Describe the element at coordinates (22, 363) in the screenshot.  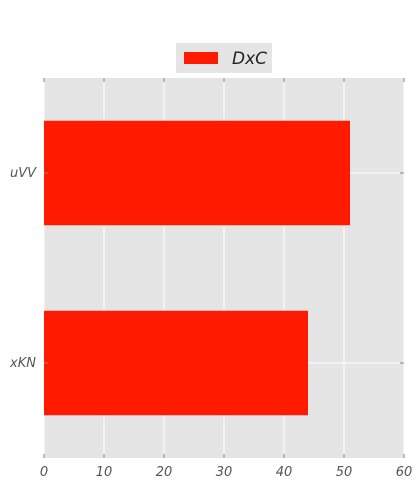
I see `y-tick-label-xkn: xKN` at that location.